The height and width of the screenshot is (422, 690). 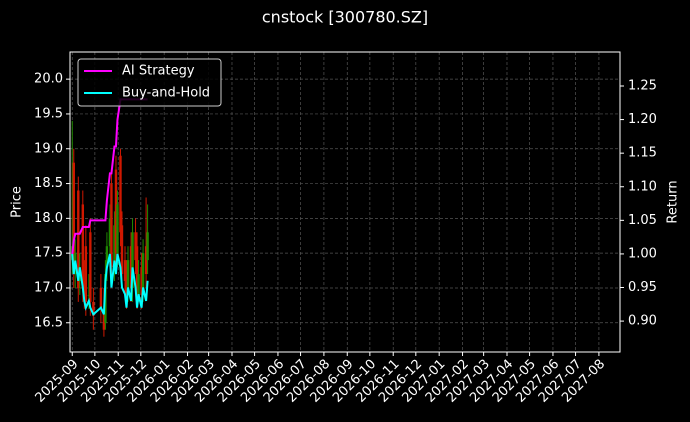 What do you see at coordinates (158, 71) in the screenshot?
I see `legend-label: AI Strategy` at bounding box center [158, 71].